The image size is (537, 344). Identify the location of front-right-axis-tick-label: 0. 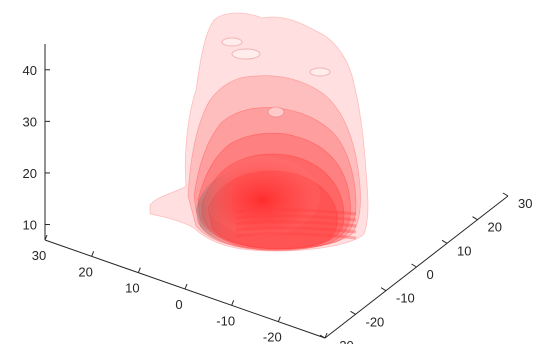
(430, 274).